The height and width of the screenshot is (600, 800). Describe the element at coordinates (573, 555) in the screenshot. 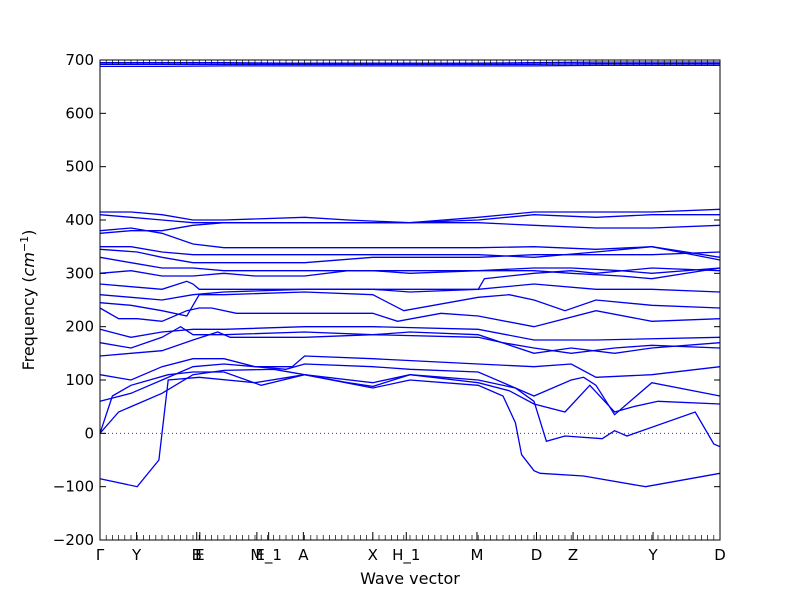

I see `x-tick-label: Z` at that location.